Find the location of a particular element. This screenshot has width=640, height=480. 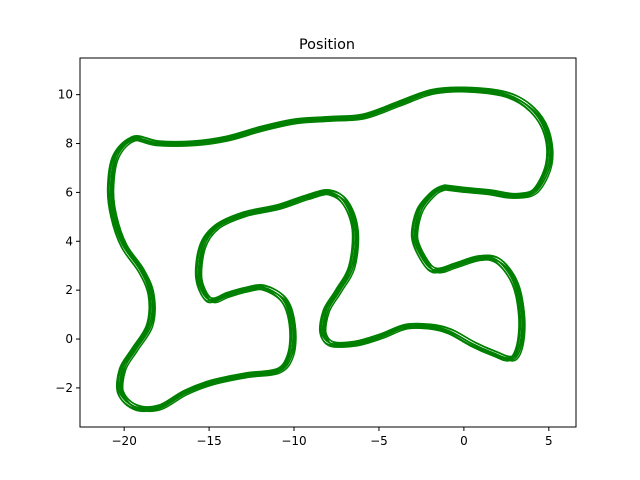

x-tick-label: −5 is located at coordinates (379, 441).